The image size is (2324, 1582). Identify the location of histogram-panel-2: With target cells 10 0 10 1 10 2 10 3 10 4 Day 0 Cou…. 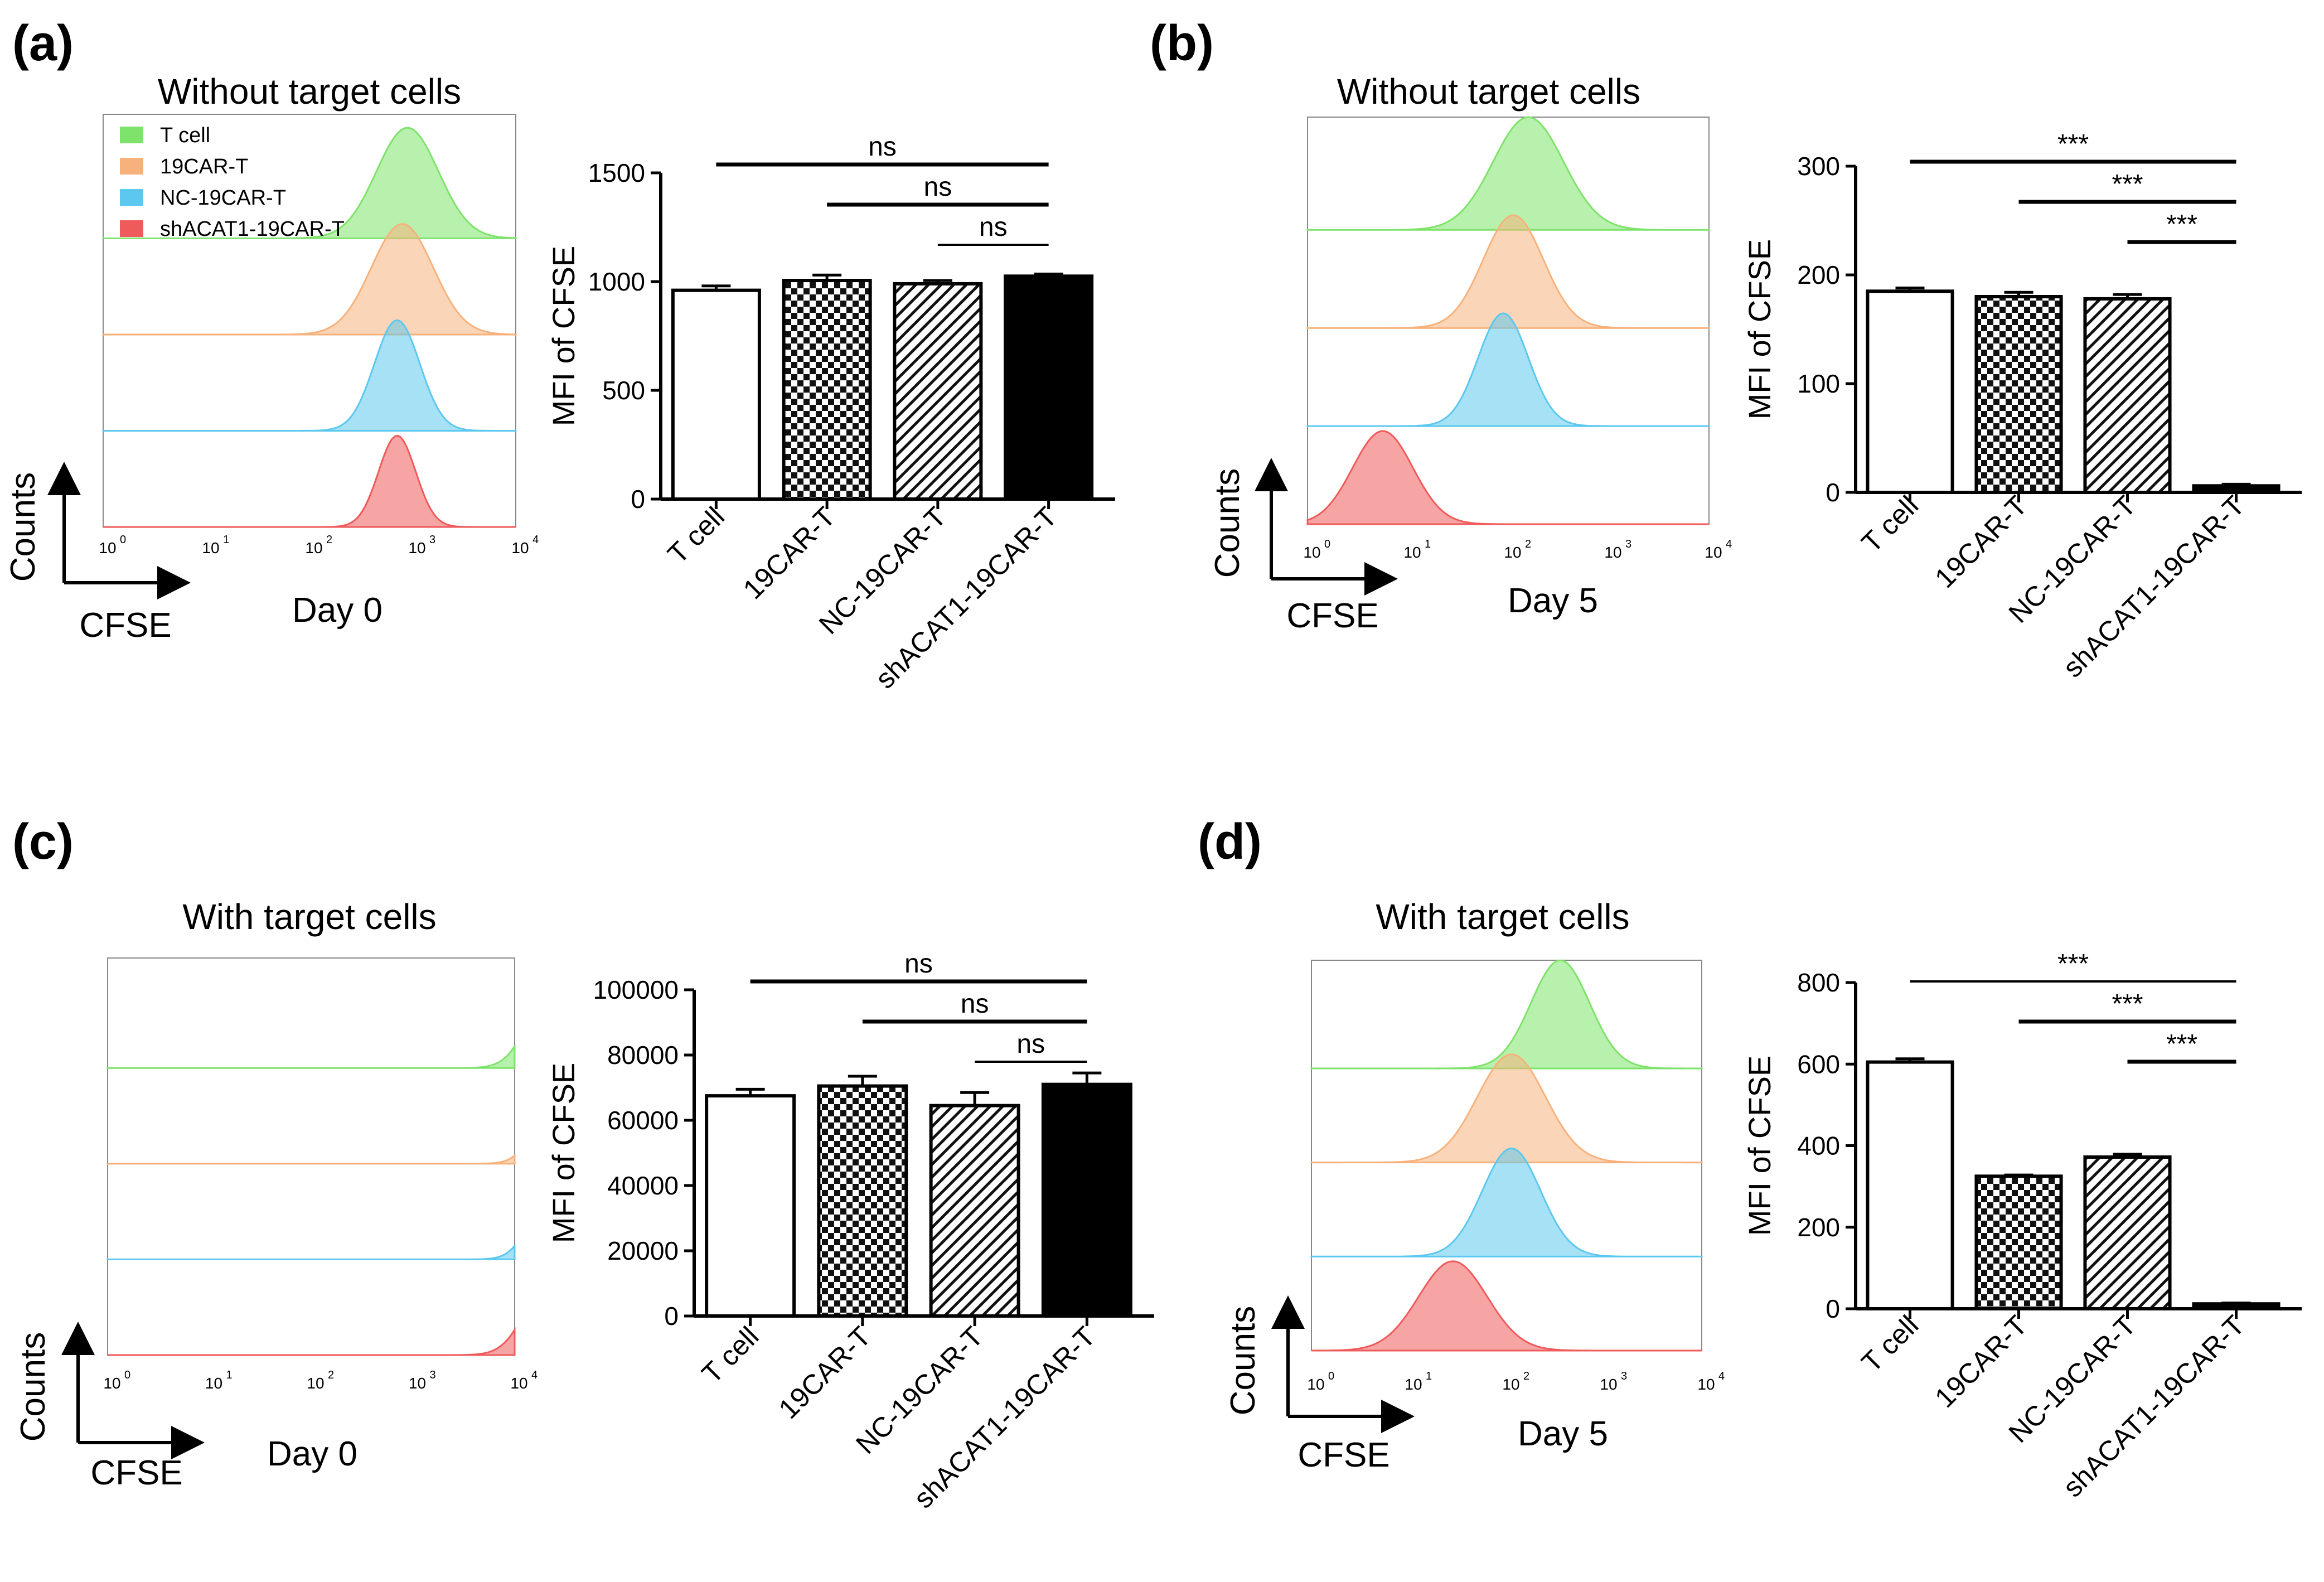
(276, 1194).